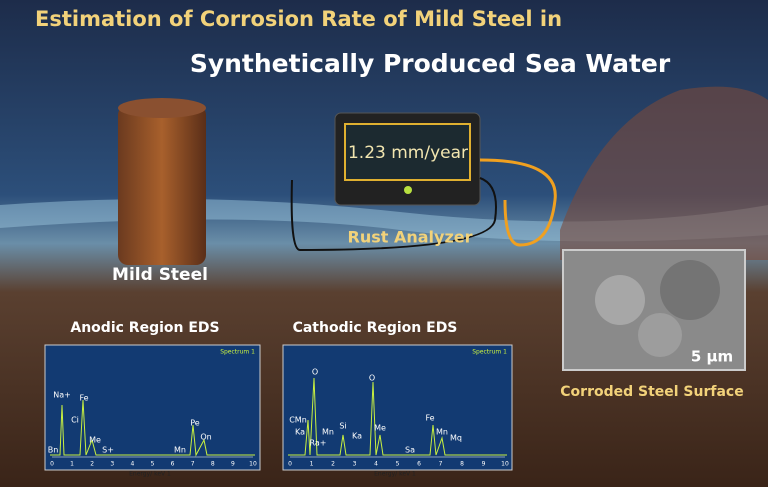 This screenshot has height=487, width=768. I want to click on element-label: Ra+, so click(318, 443).